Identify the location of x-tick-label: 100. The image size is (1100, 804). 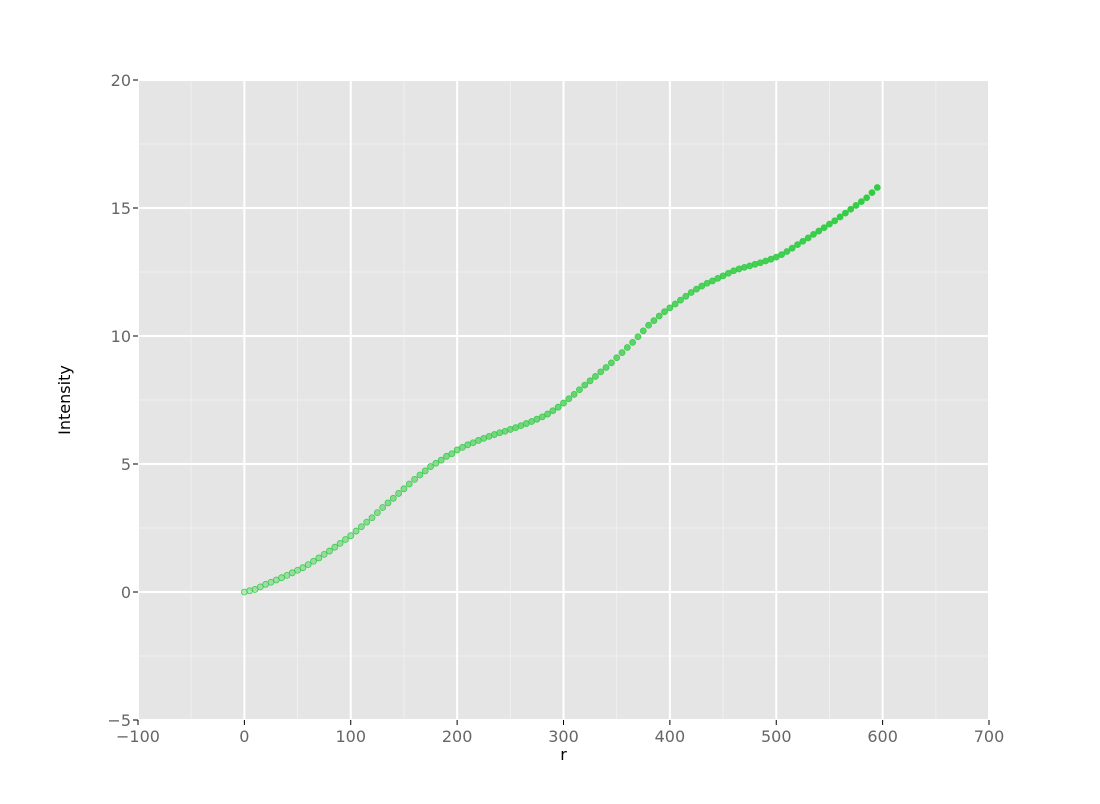
(350, 736).